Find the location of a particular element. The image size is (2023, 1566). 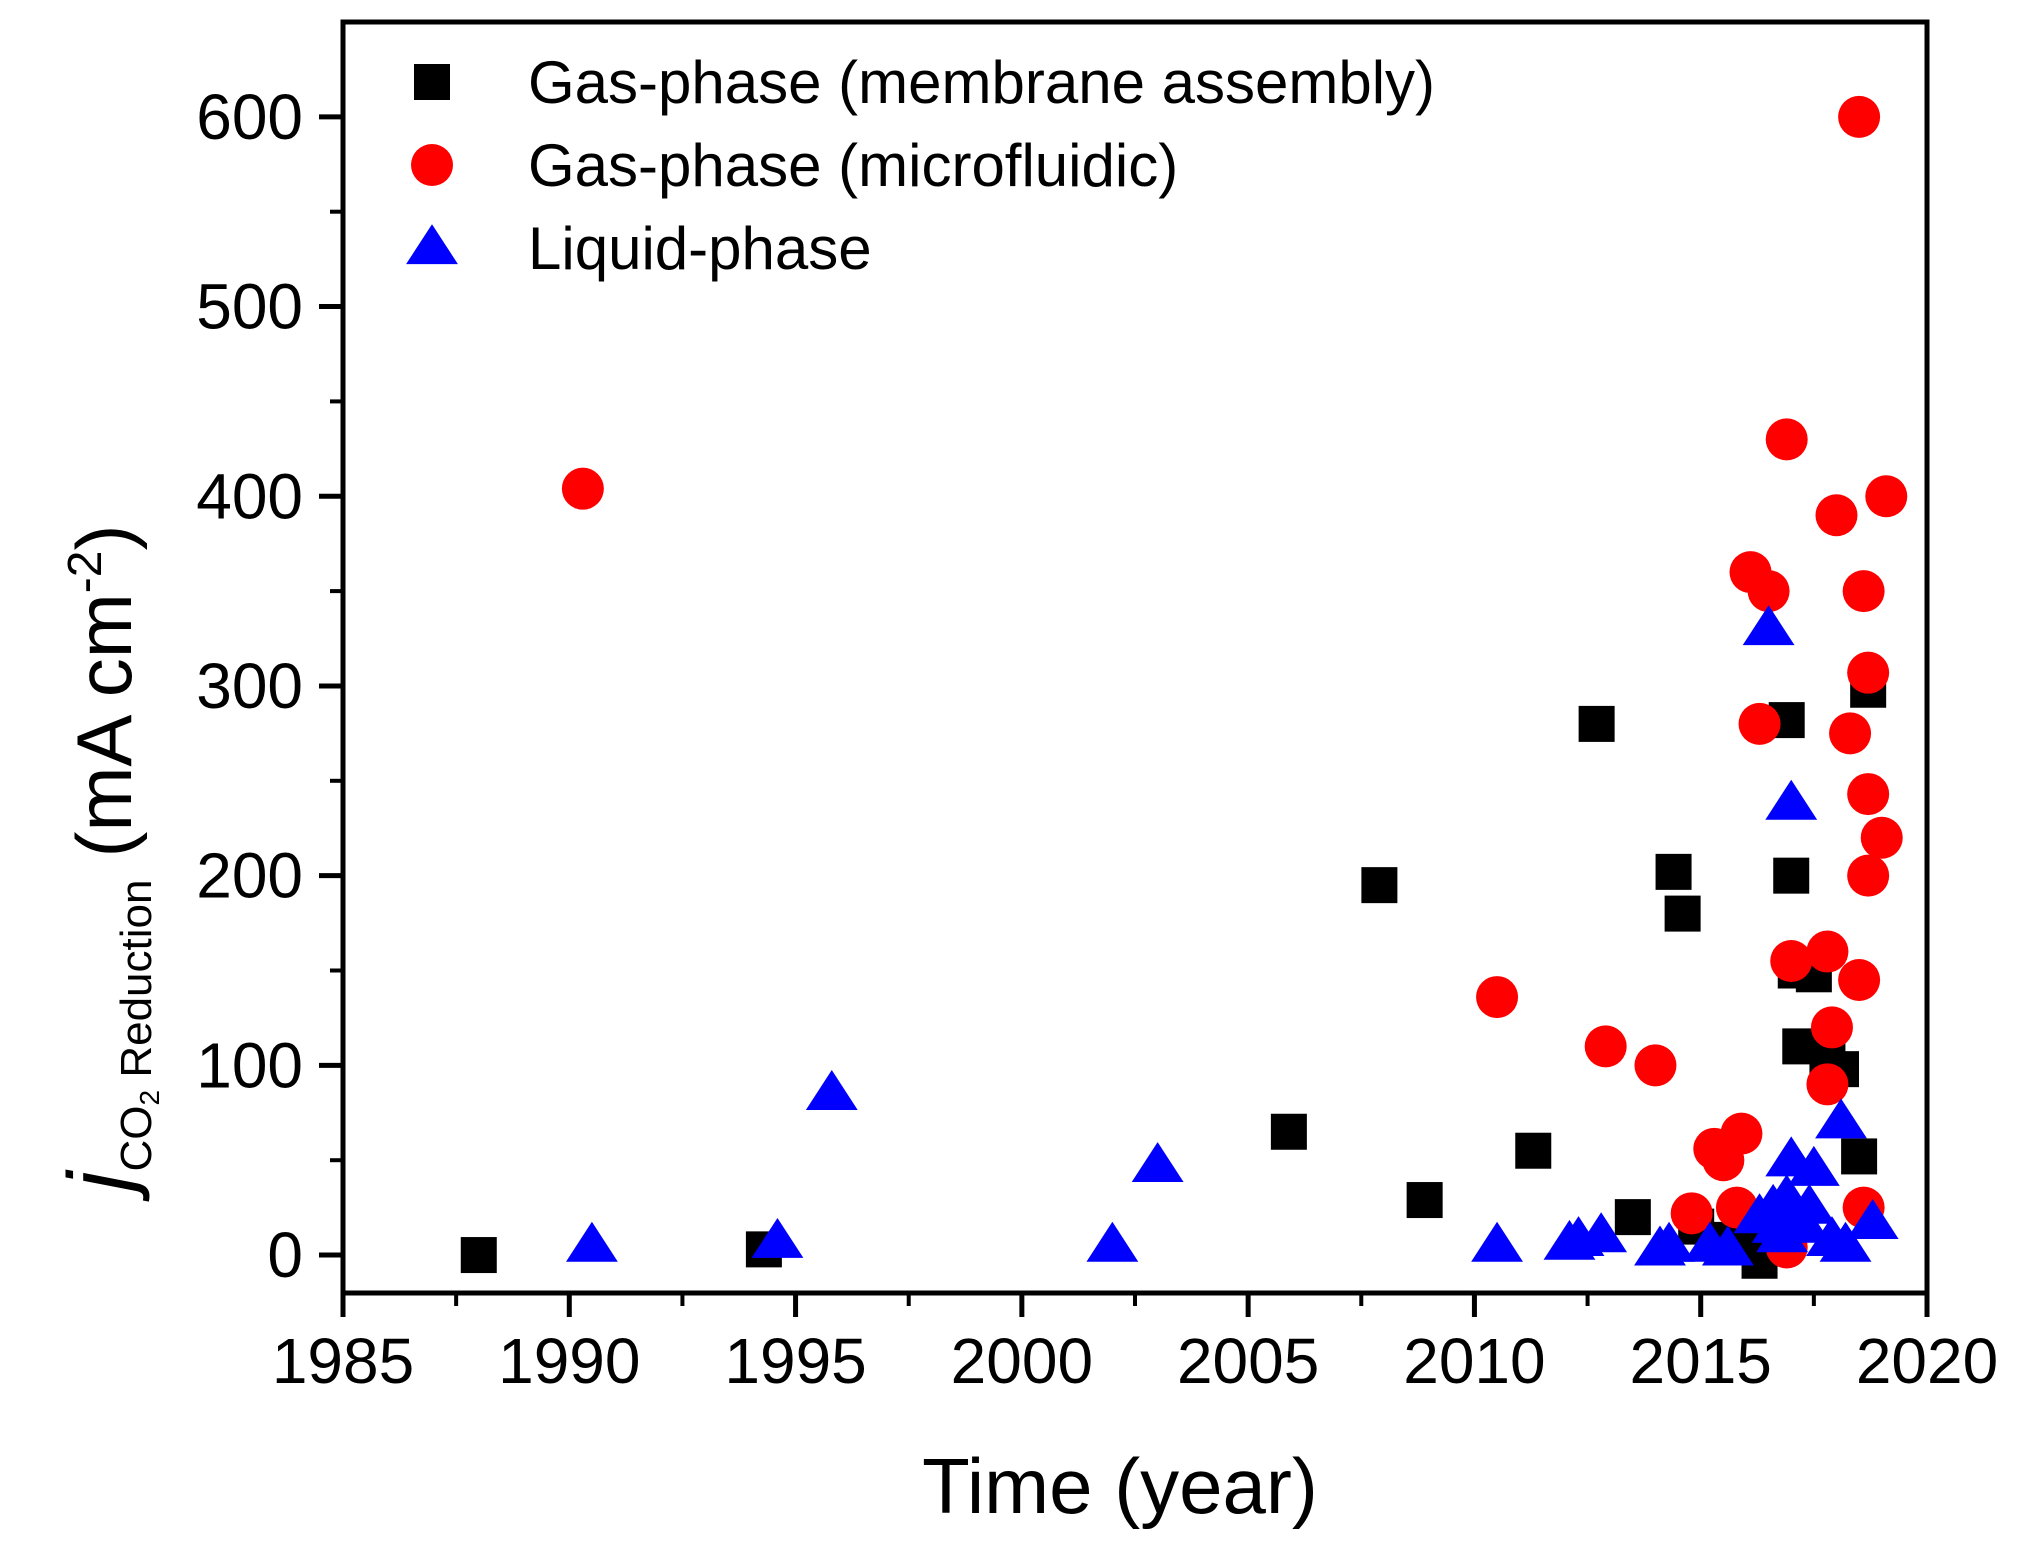

y-tick-label: 400 is located at coordinates (249, 496).